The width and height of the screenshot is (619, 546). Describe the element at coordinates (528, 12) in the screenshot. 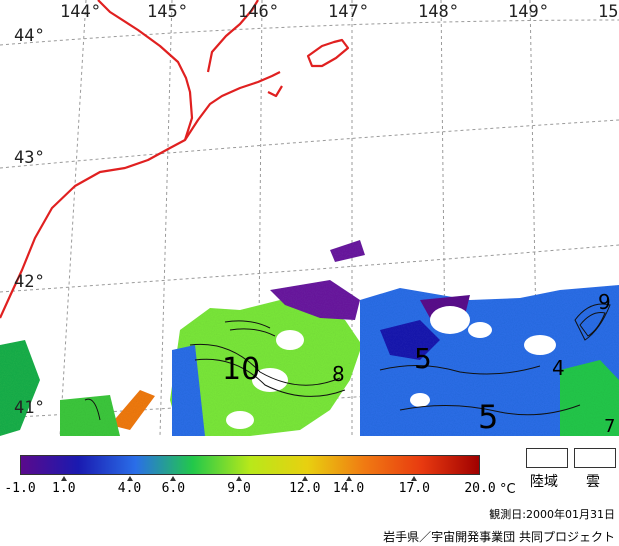

I see `longitude-label-149: 149°` at that location.